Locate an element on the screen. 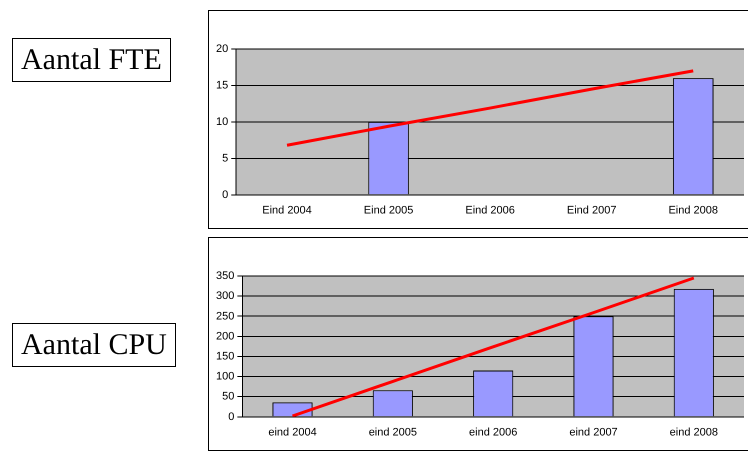 The height and width of the screenshot is (451, 748). y-tick-label: 300 is located at coordinates (225, 296).